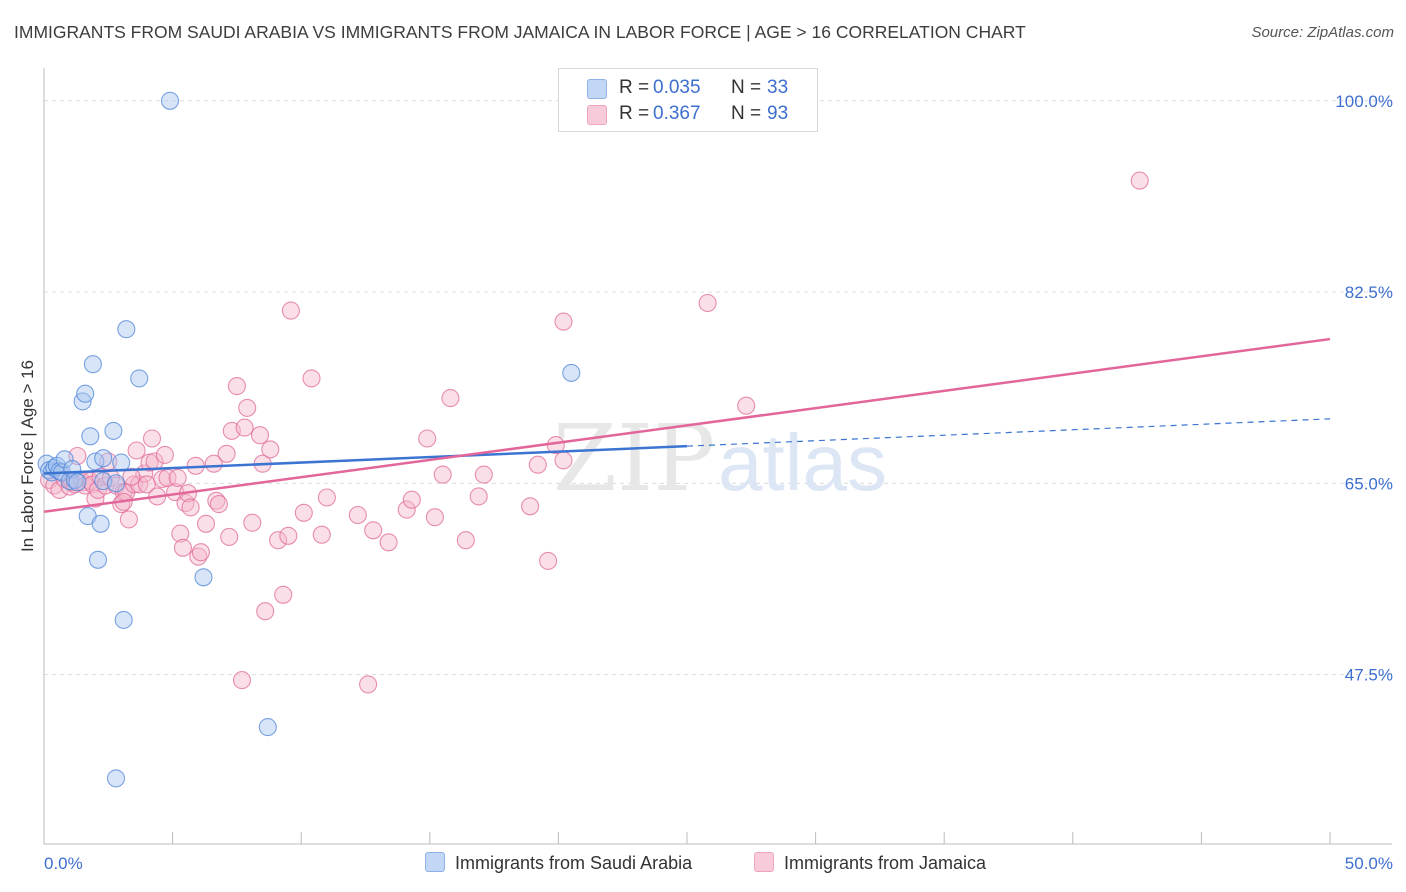  Describe the element at coordinates (597, 115) in the screenshot. I see `legend-swatch-jamaica` at that location.